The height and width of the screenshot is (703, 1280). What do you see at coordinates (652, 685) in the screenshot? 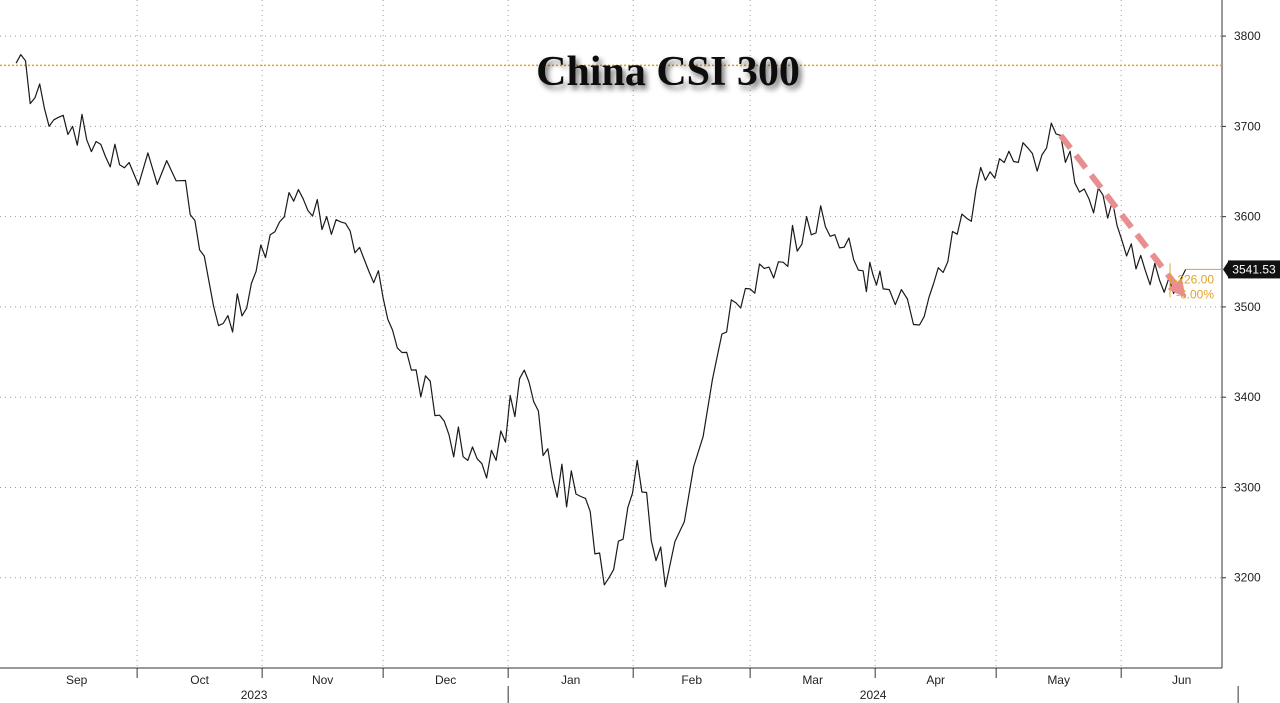
I see `x-axis: Sep Oct Nov Dec Jan Feb Mar Apr May Jun 2023 2024` at bounding box center [652, 685].